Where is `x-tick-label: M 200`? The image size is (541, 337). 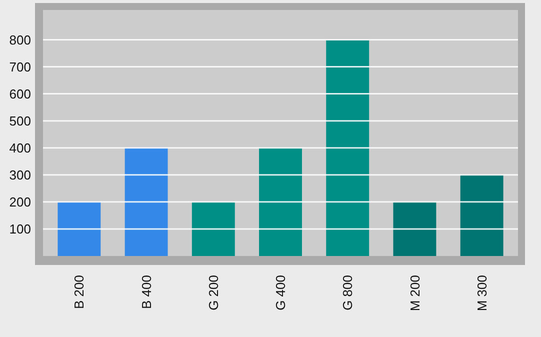 x-tick-label: M 200 is located at coordinates (414, 293).